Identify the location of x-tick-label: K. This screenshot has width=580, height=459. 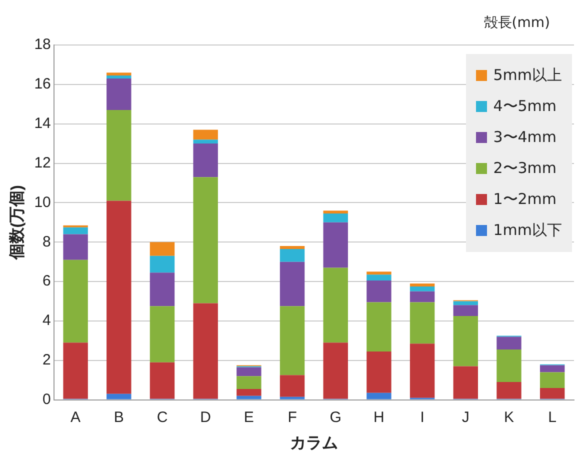
(509, 417).